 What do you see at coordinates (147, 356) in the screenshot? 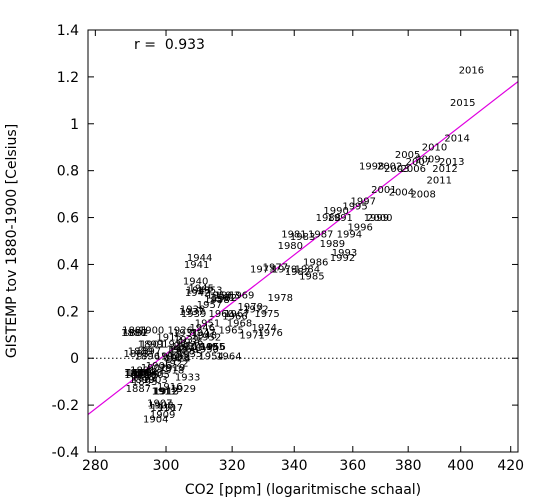
I see `data-point-1896: 1896` at bounding box center [147, 356].